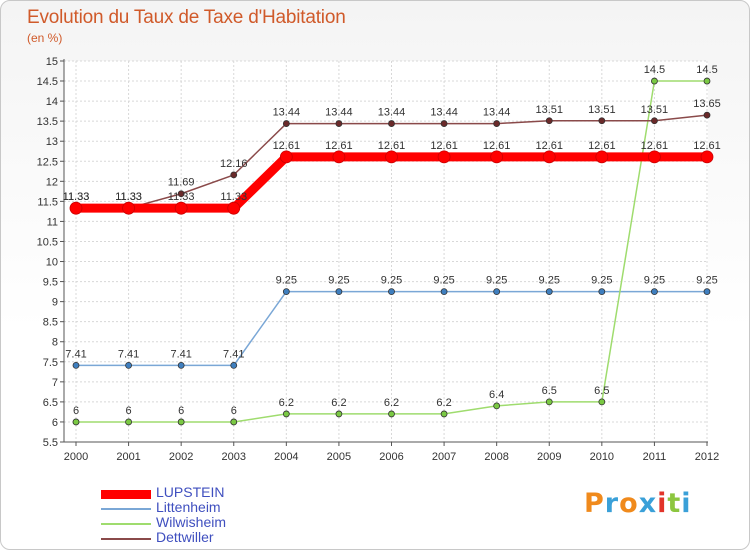  Describe the element at coordinates (128, 197) in the screenshot. I see `data-label: 11.33` at that location.